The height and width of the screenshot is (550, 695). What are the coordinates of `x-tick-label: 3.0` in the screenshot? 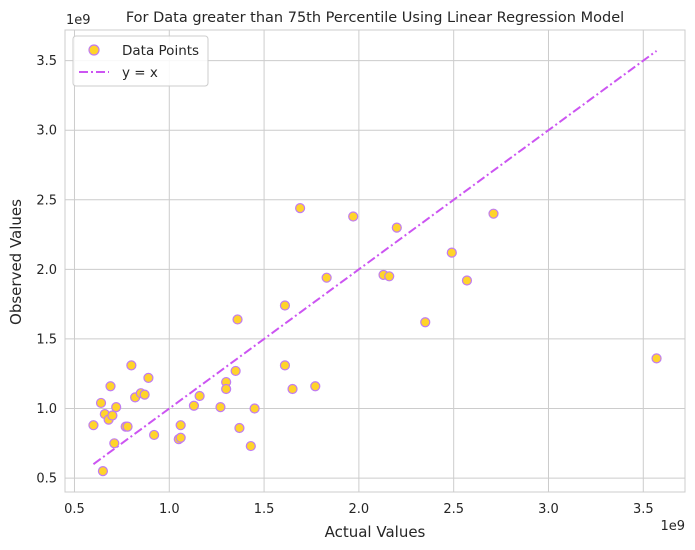 It's located at (548, 509).